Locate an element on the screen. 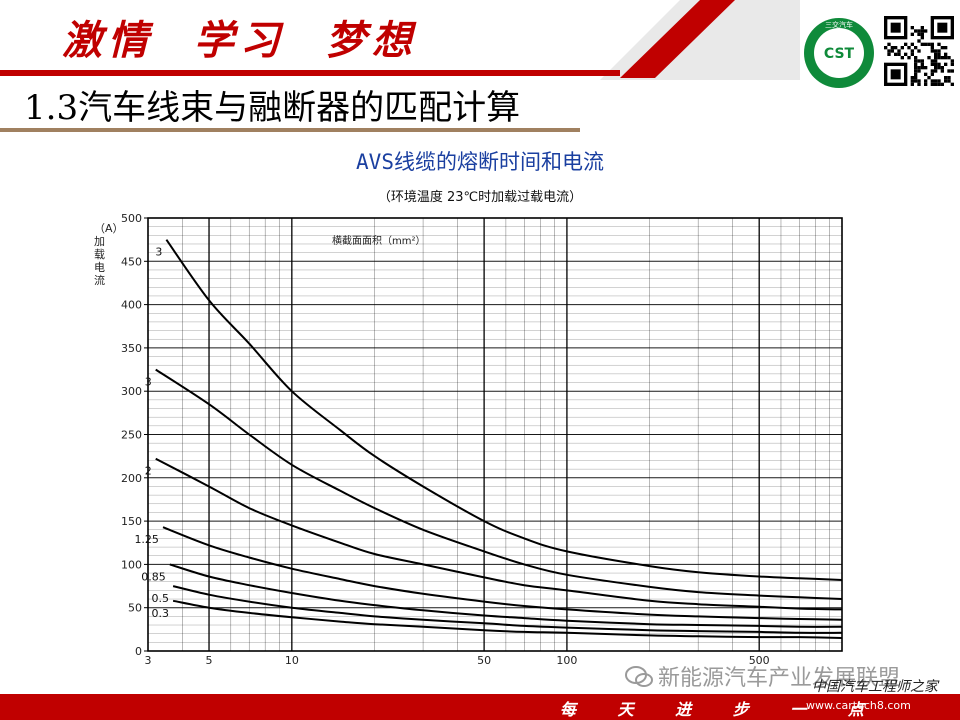 Image resolution: width=960 pixels, height=720 pixels. series-label: 2 is located at coordinates (148, 471).